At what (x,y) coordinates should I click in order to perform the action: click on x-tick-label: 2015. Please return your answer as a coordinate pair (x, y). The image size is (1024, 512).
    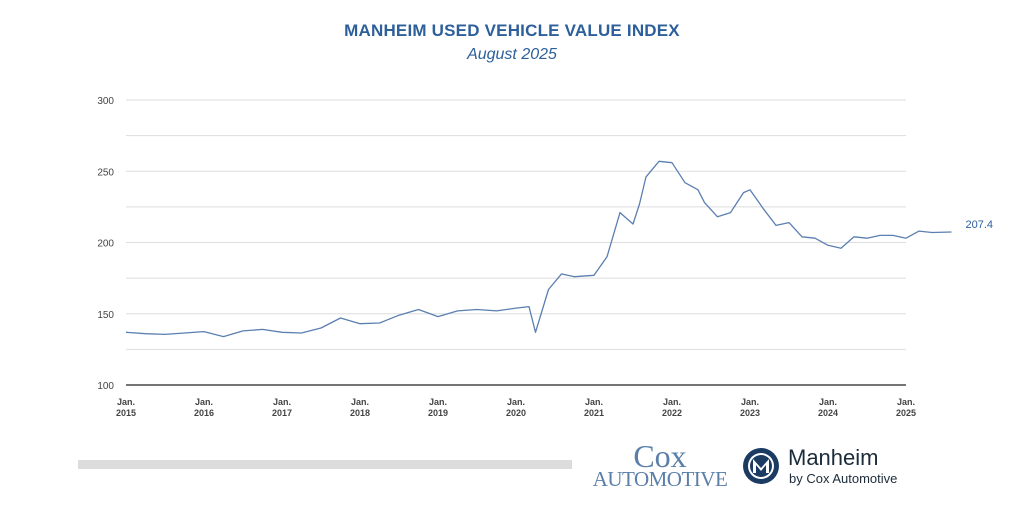
    Looking at the image, I should click on (126, 413).